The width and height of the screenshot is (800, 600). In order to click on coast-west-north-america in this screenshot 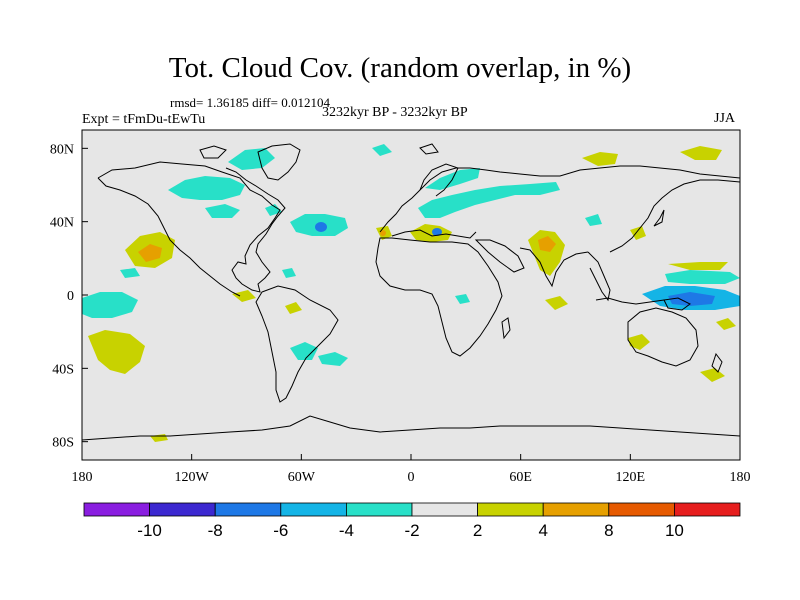, I will do `click(169, 237)`.